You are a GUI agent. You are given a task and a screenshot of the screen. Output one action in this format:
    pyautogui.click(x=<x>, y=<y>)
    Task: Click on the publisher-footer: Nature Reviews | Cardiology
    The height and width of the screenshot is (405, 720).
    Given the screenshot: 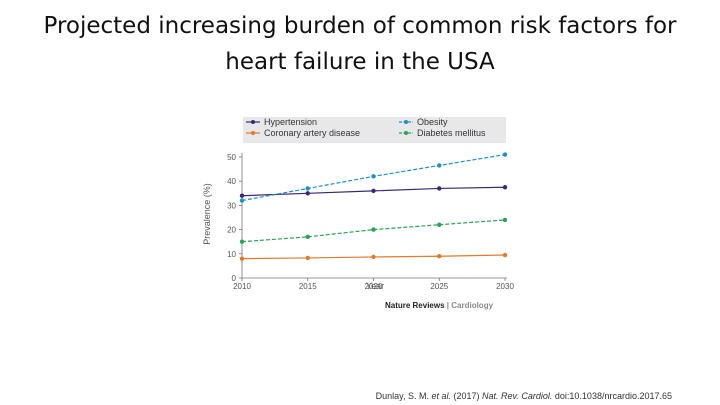 What is the action you would take?
    pyautogui.click(x=439, y=305)
    